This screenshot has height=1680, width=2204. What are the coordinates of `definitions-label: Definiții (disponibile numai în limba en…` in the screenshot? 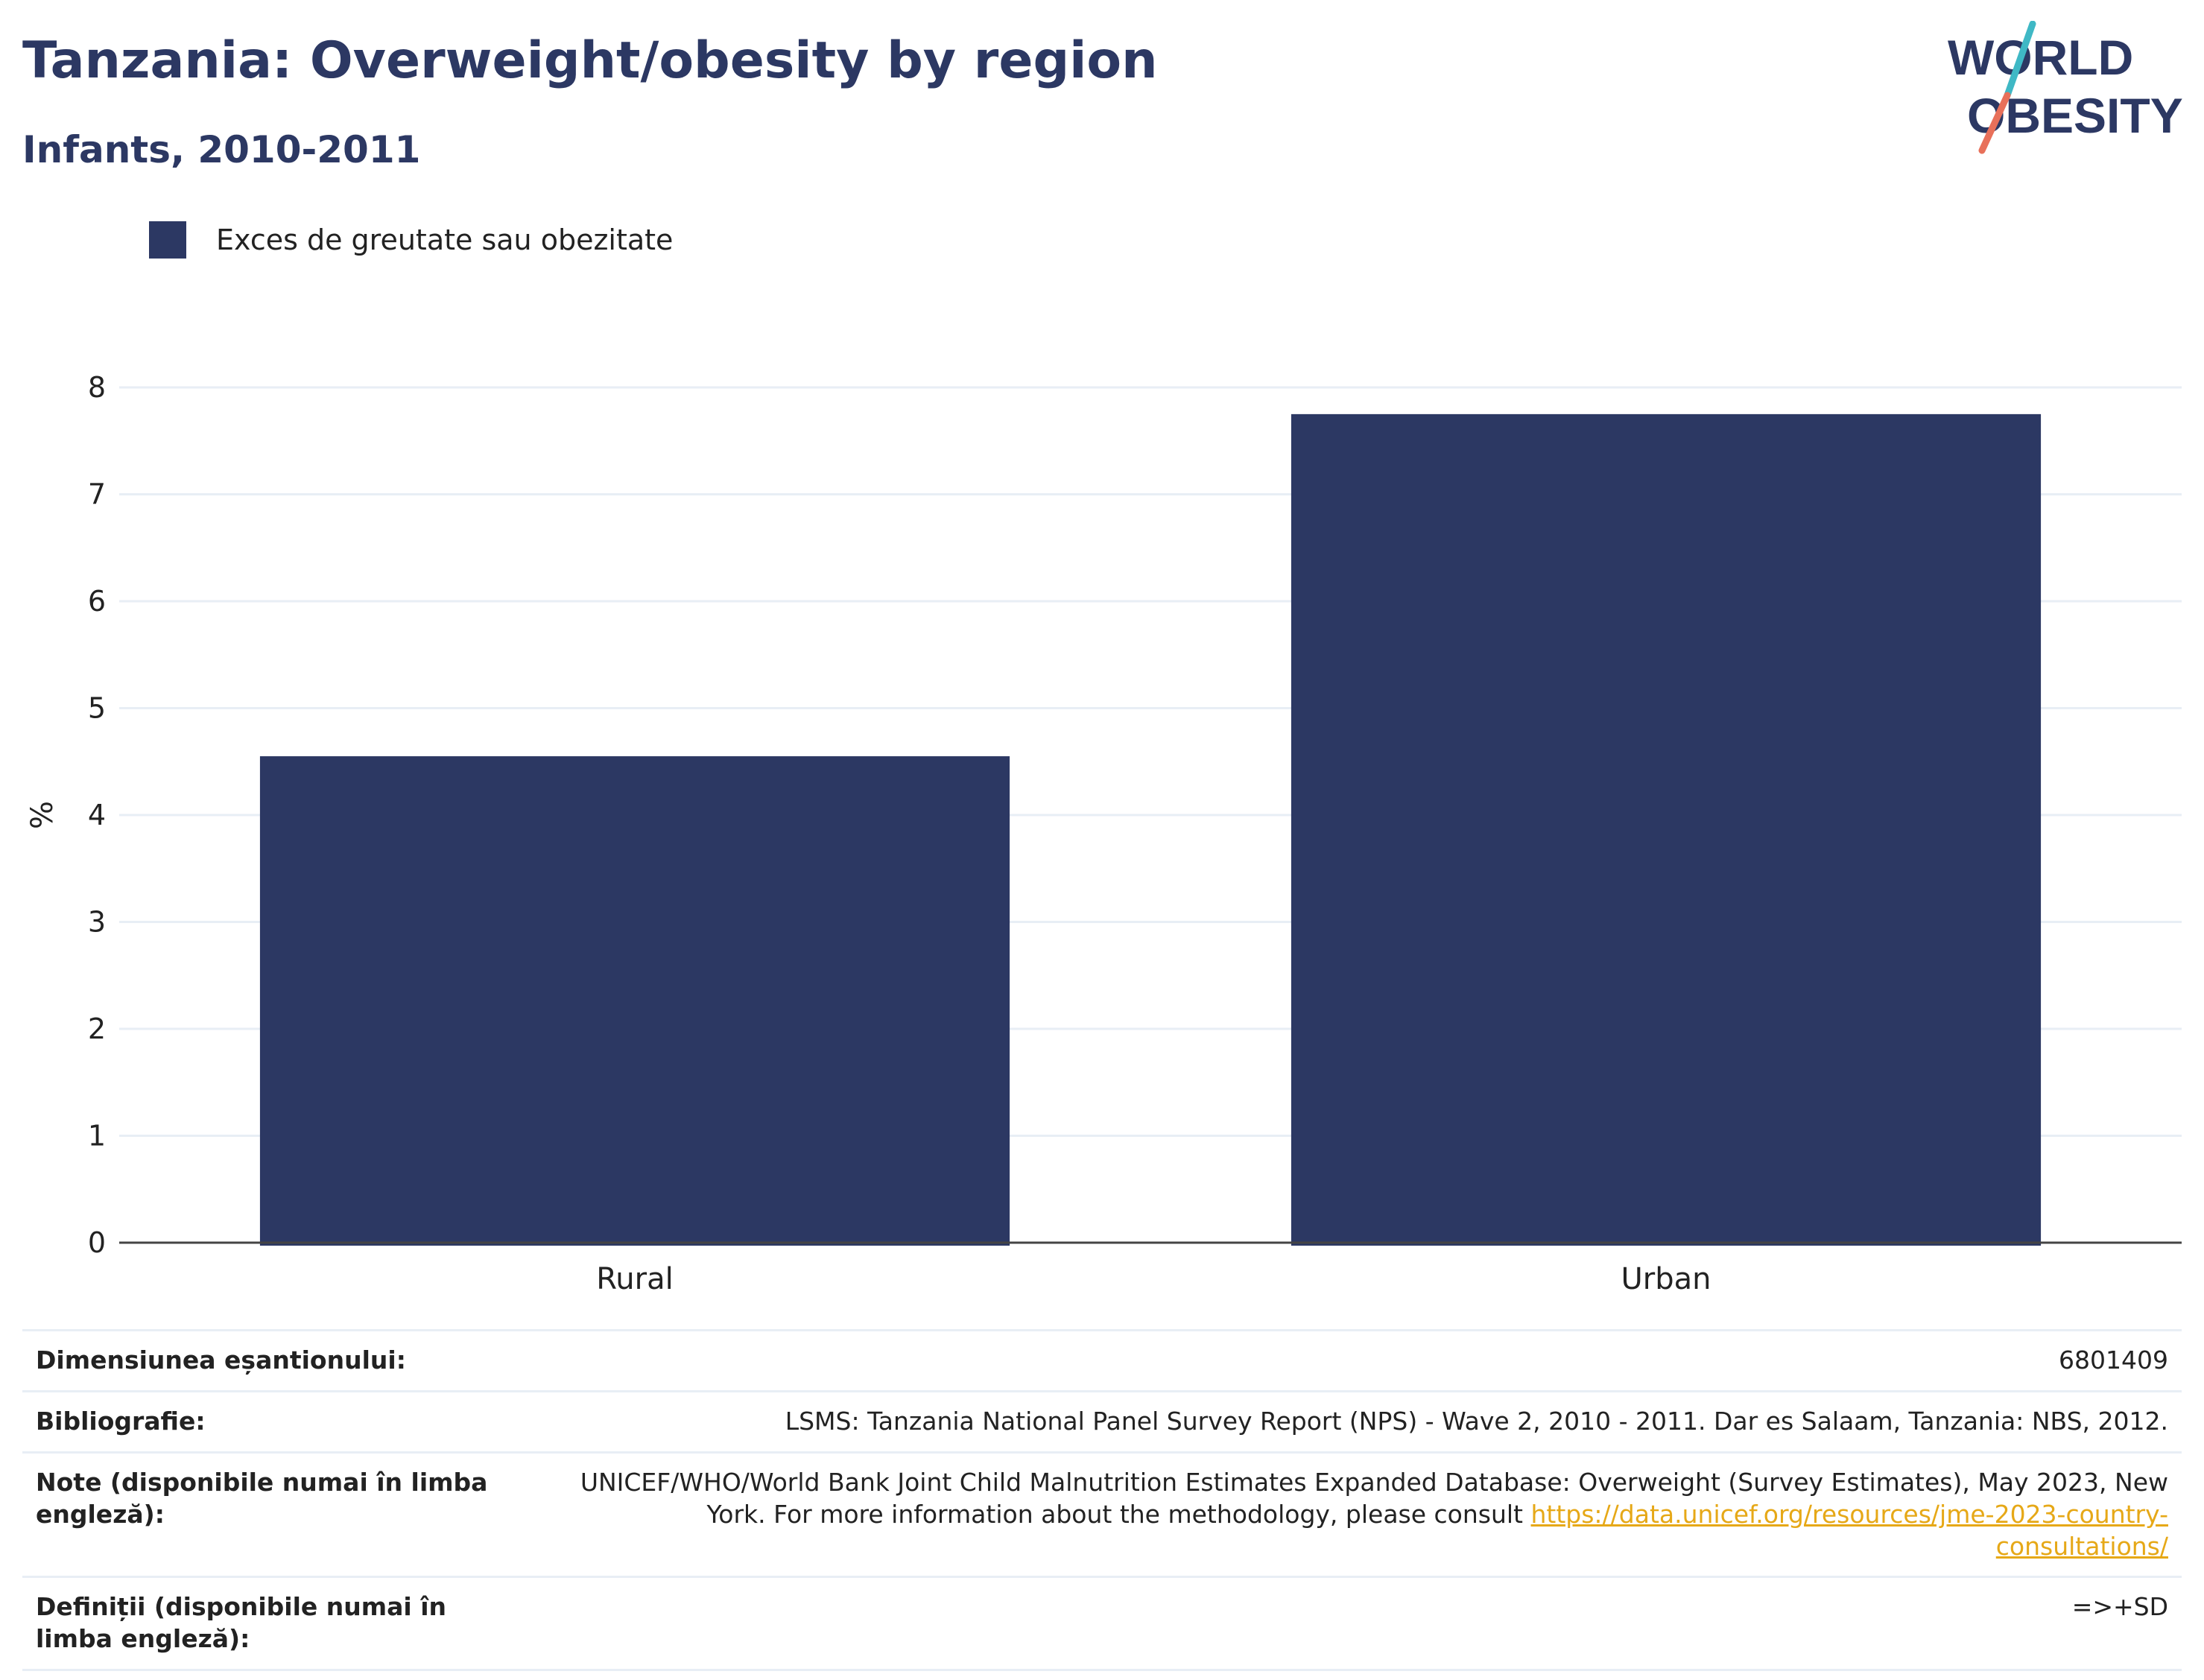 It's located at (274, 1624).